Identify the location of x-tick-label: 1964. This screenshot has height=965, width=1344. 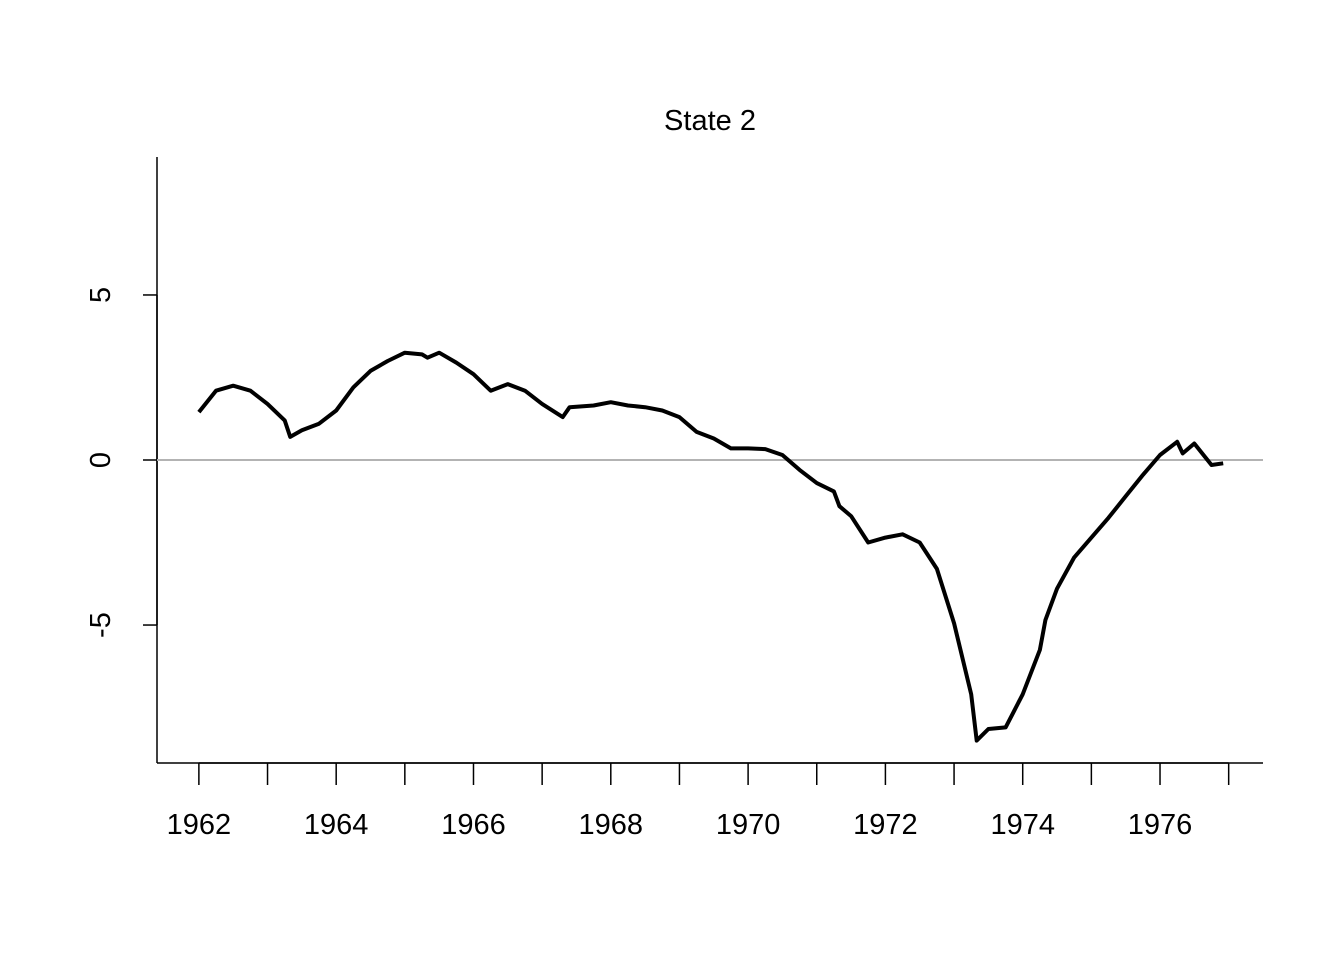
(336, 825).